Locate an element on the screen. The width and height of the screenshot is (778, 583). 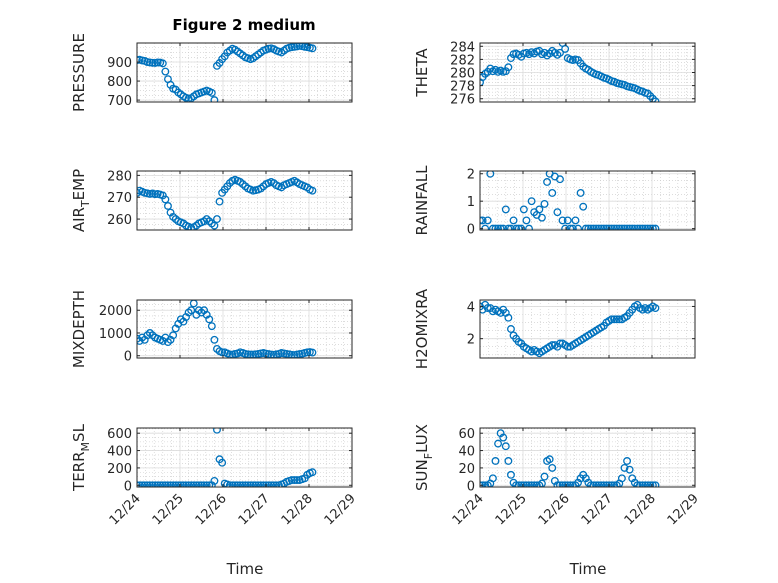
y-axis-label: TERRMSL is located at coordinates (81, 457).